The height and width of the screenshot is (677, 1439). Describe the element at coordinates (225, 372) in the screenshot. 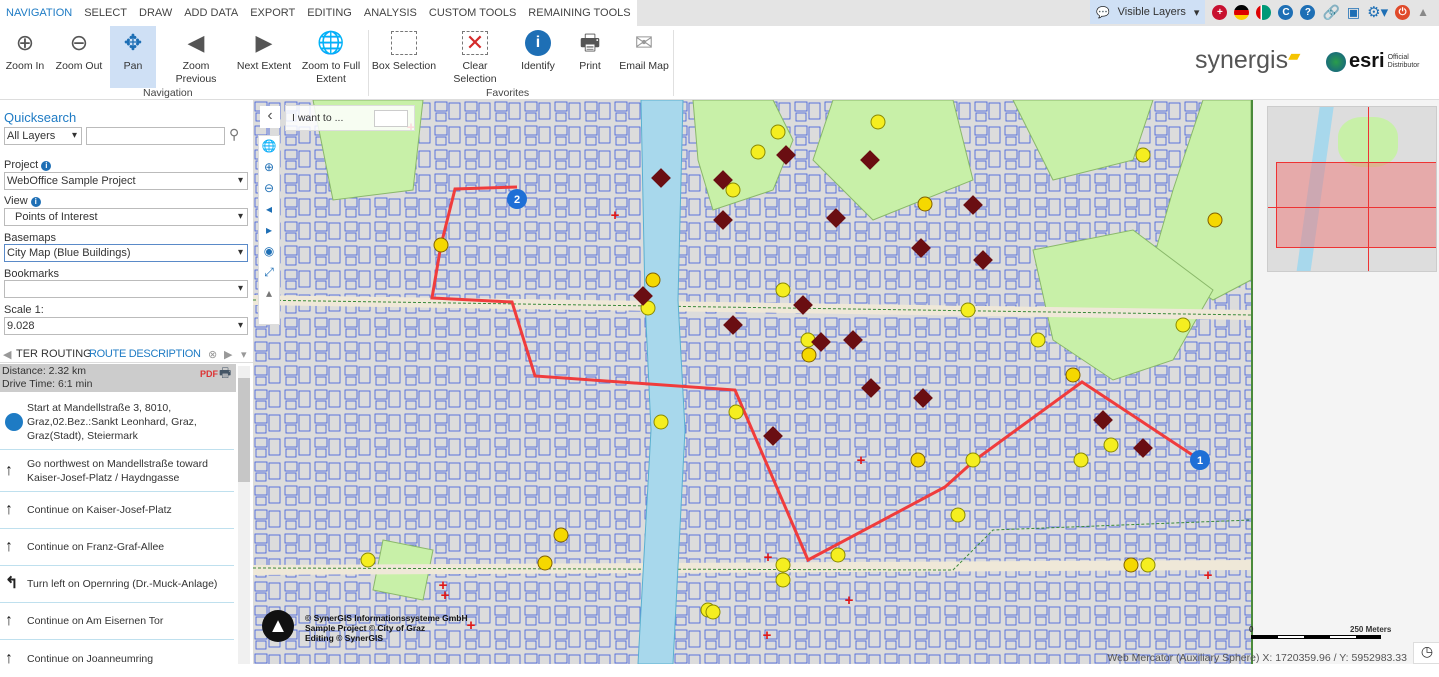

I see `printer-icon: 🖶` at that location.